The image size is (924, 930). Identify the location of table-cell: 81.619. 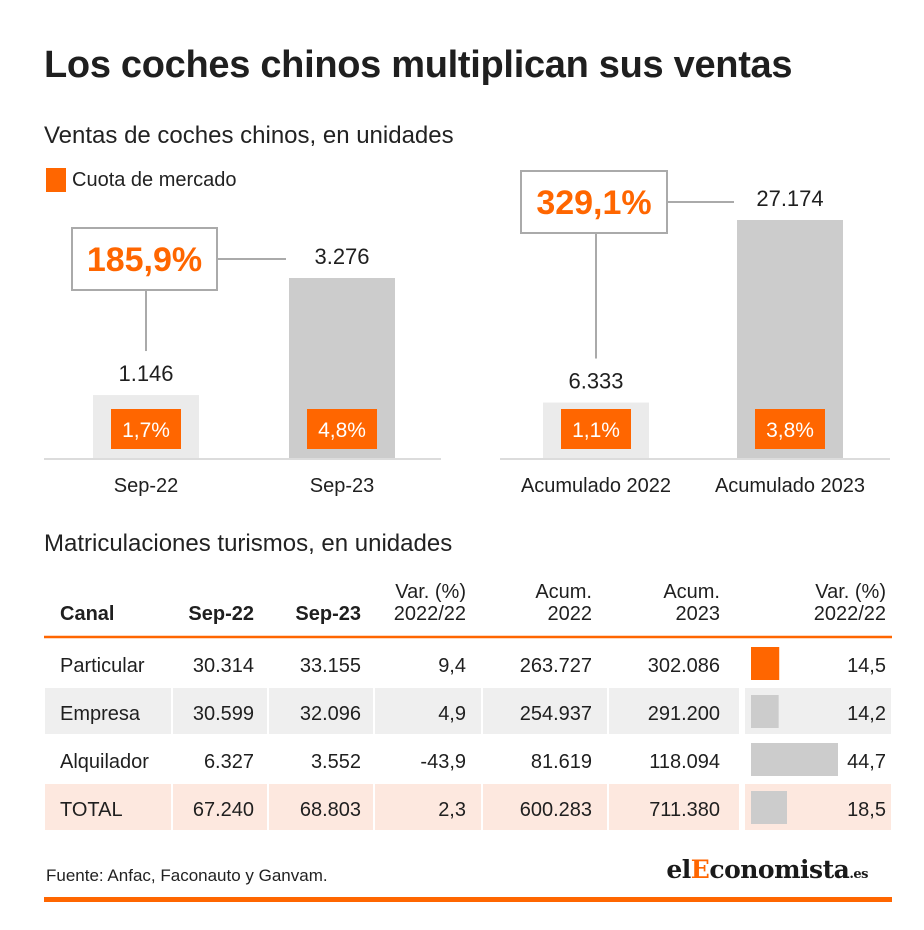
(561, 762).